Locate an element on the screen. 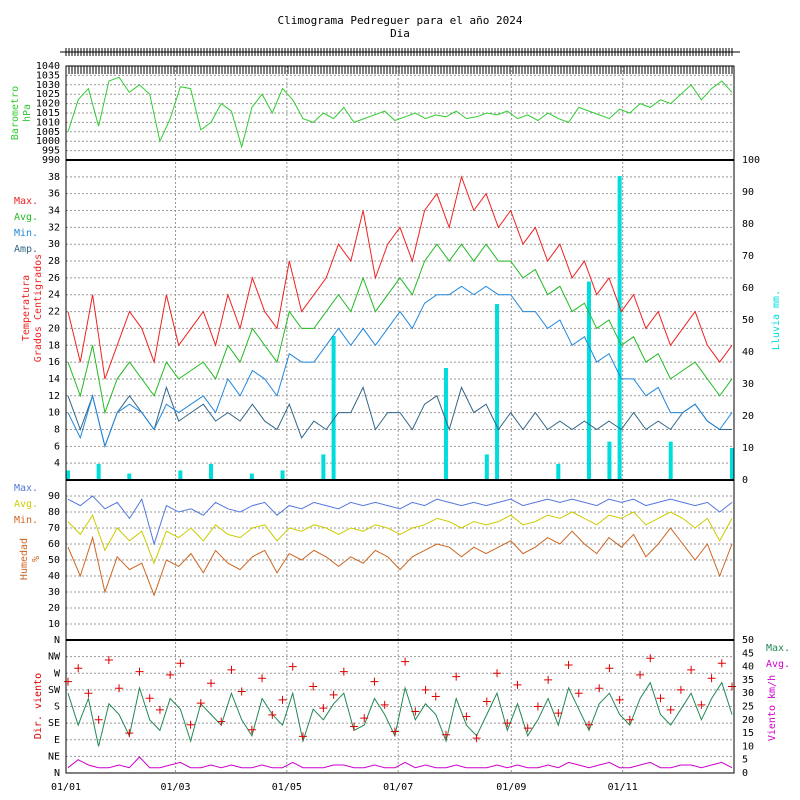 The image size is (800, 800). y-tick-label: 990 is located at coordinates (51, 160).